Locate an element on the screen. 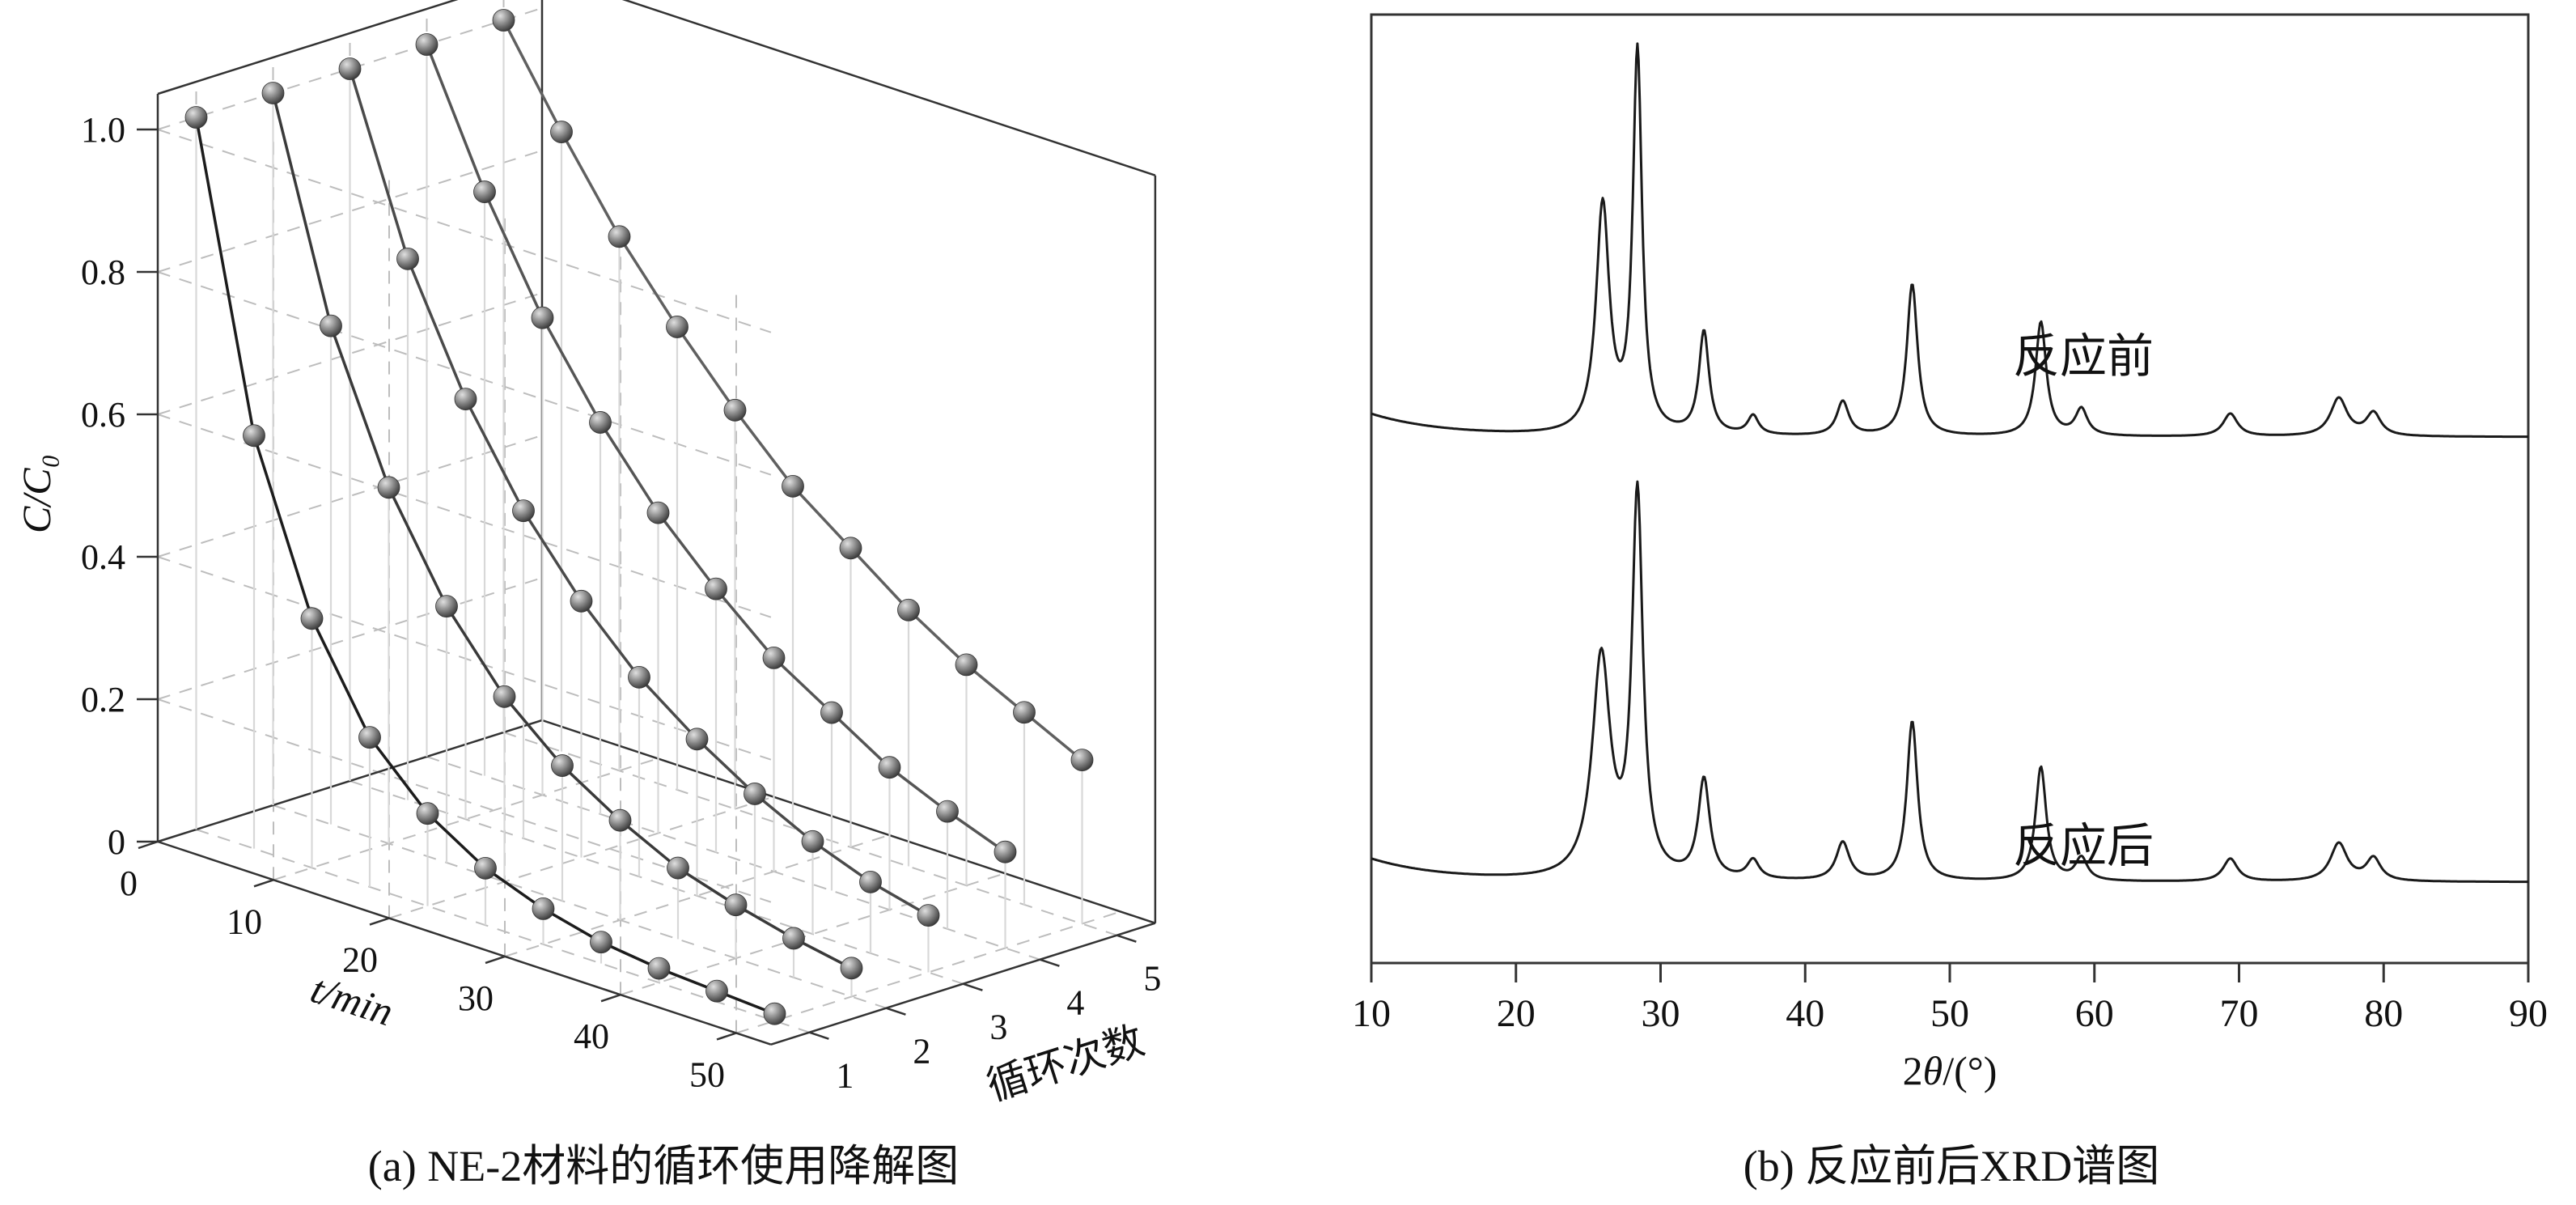  cycle-tick-label: 2 is located at coordinates (921, 1051).